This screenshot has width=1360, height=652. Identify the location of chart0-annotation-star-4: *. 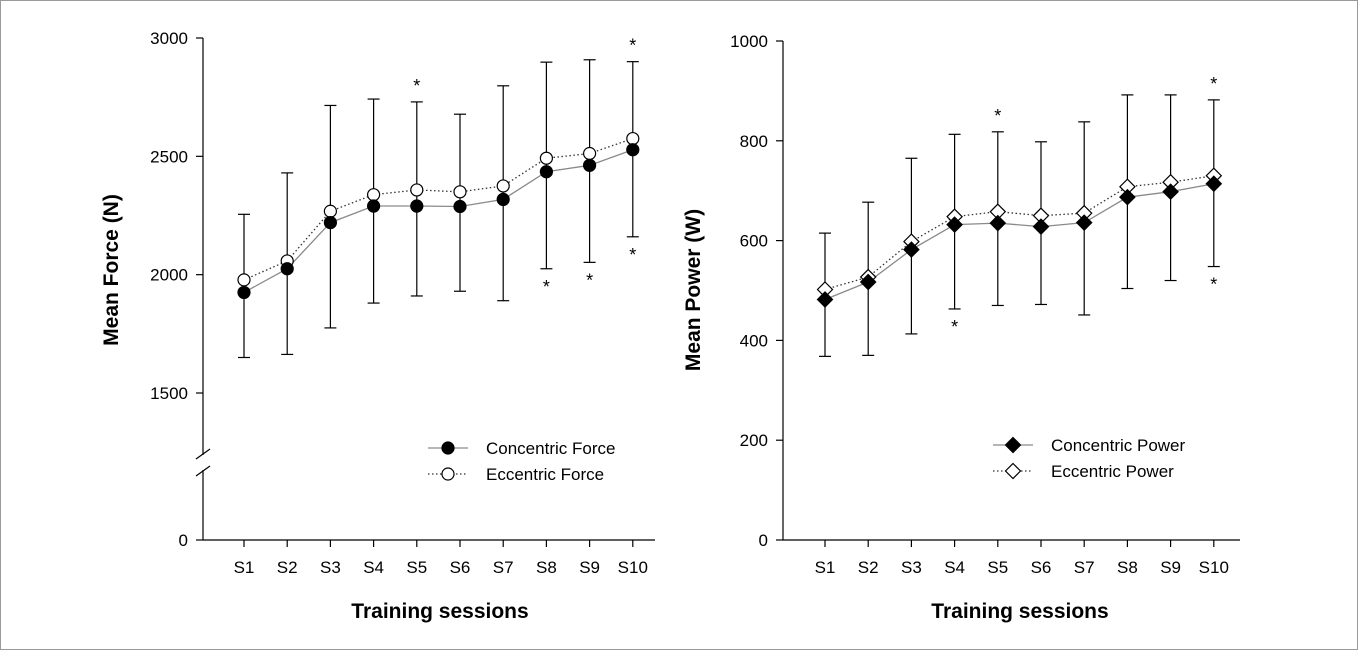
(632, 255).